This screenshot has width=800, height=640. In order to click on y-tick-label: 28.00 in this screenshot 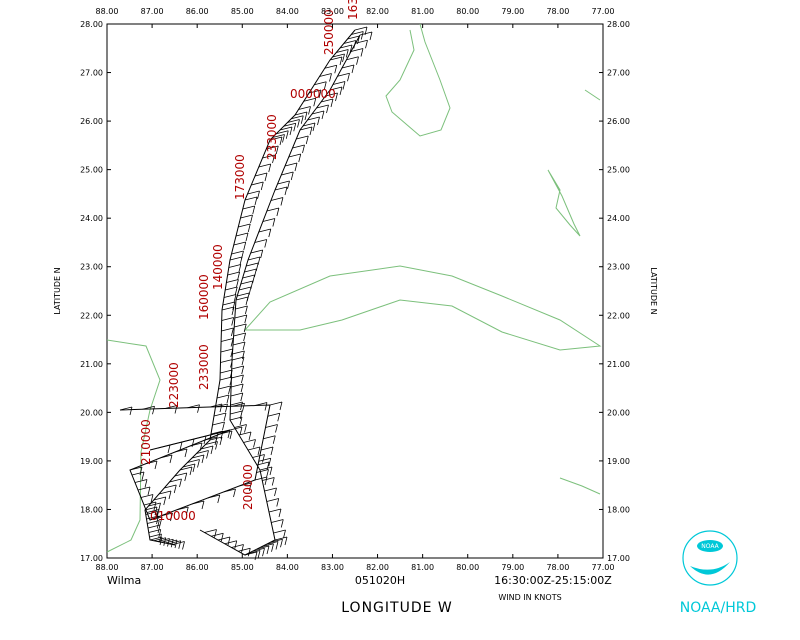, I will do `click(91, 24)`.